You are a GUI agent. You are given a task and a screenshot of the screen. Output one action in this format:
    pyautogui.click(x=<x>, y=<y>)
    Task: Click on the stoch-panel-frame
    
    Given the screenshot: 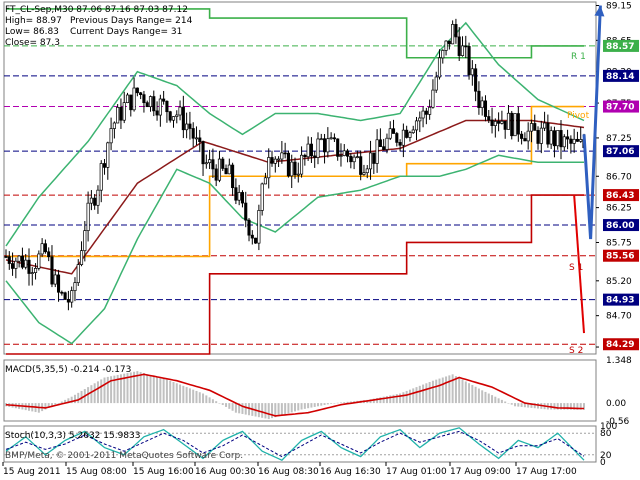 What is the action you would take?
    pyautogui.click(x=300, y=444)
    